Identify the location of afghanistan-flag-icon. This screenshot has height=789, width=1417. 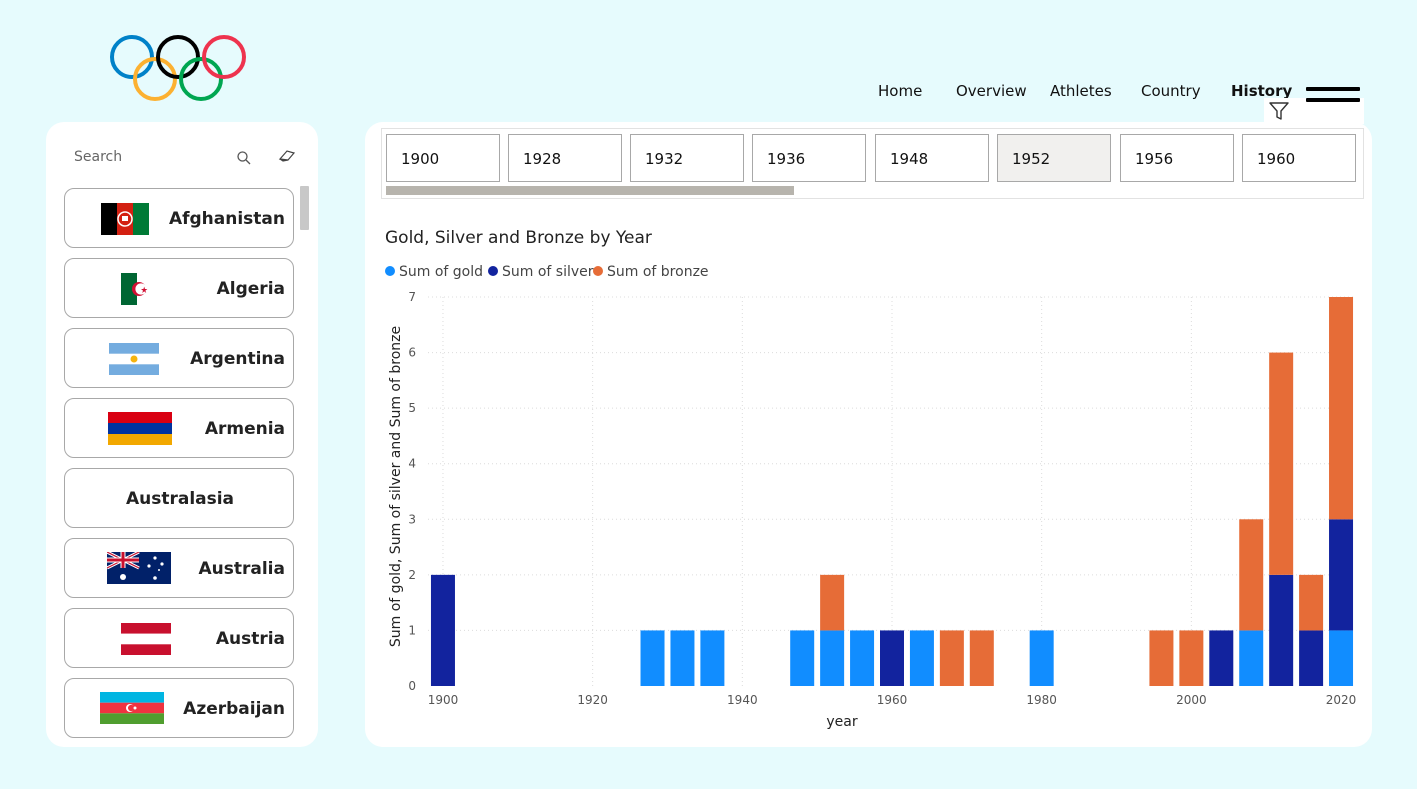
(125, 219).